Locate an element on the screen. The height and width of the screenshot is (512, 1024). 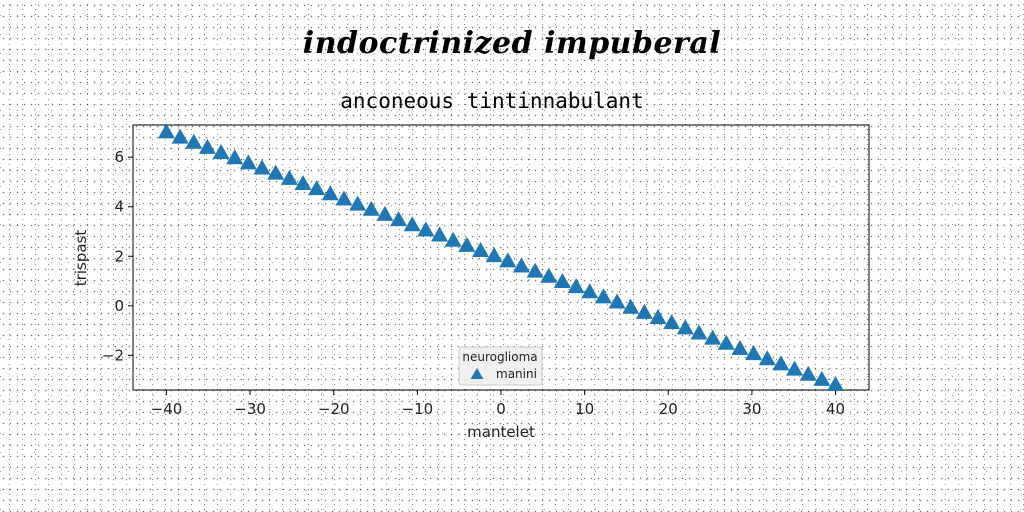
y-tick-label: −2 is located at coordinates (113, 355).